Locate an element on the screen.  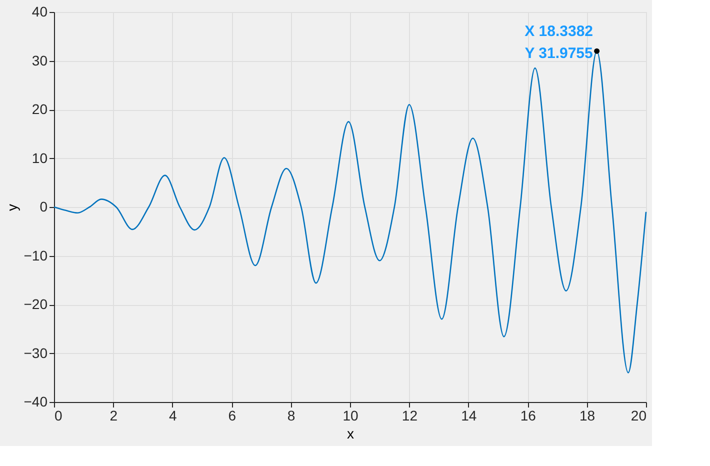
x-tick-label: 6 is located at coordinates (232, 416).